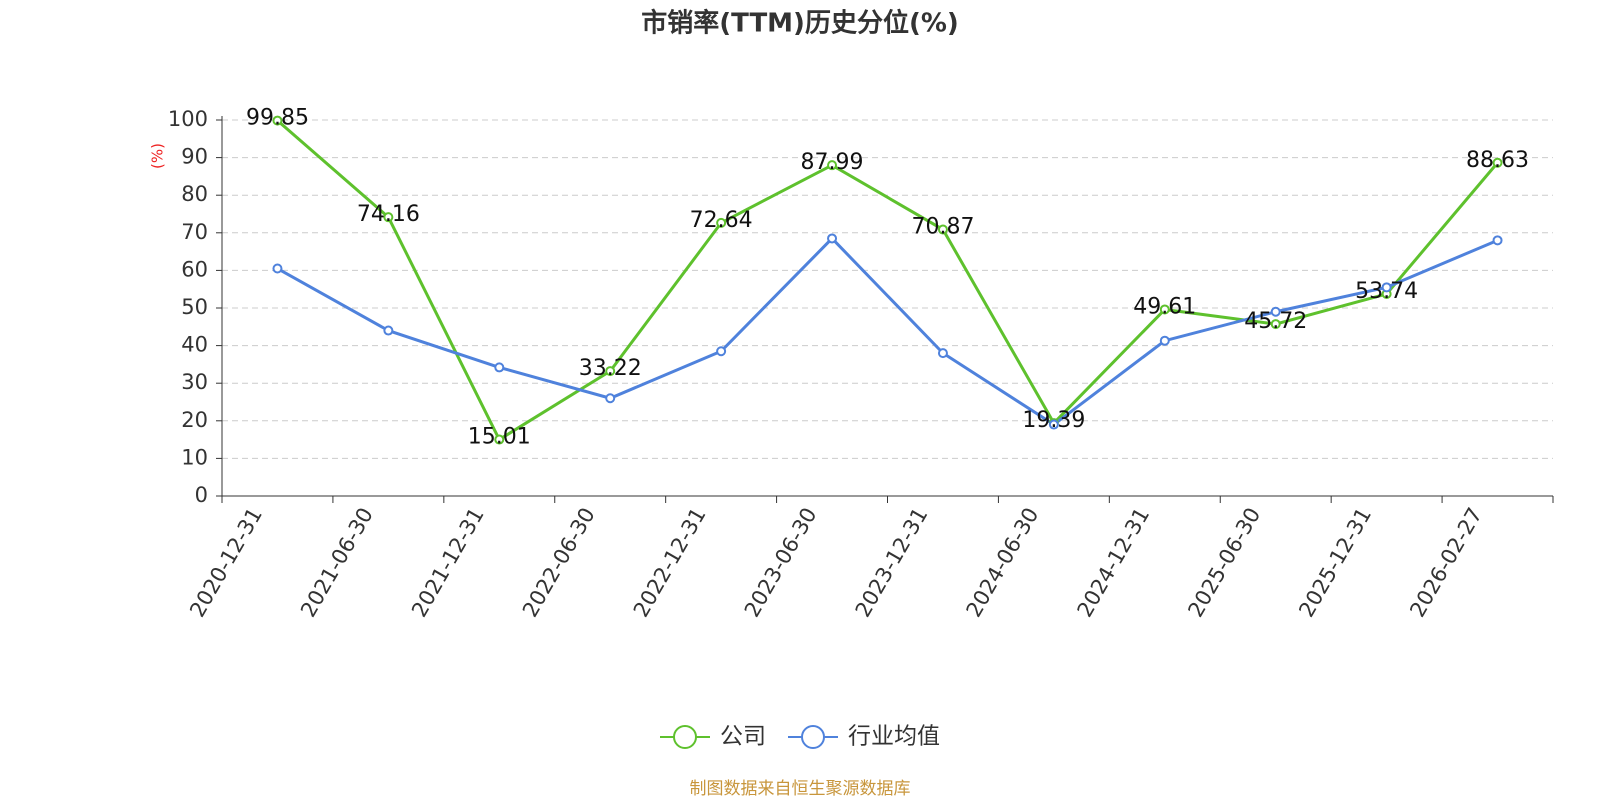 This screenshot has width=1600, height=800. Describe the element at coordinates (194, 194) in the screenshot. I see `y-tick-label: 80` at that location.